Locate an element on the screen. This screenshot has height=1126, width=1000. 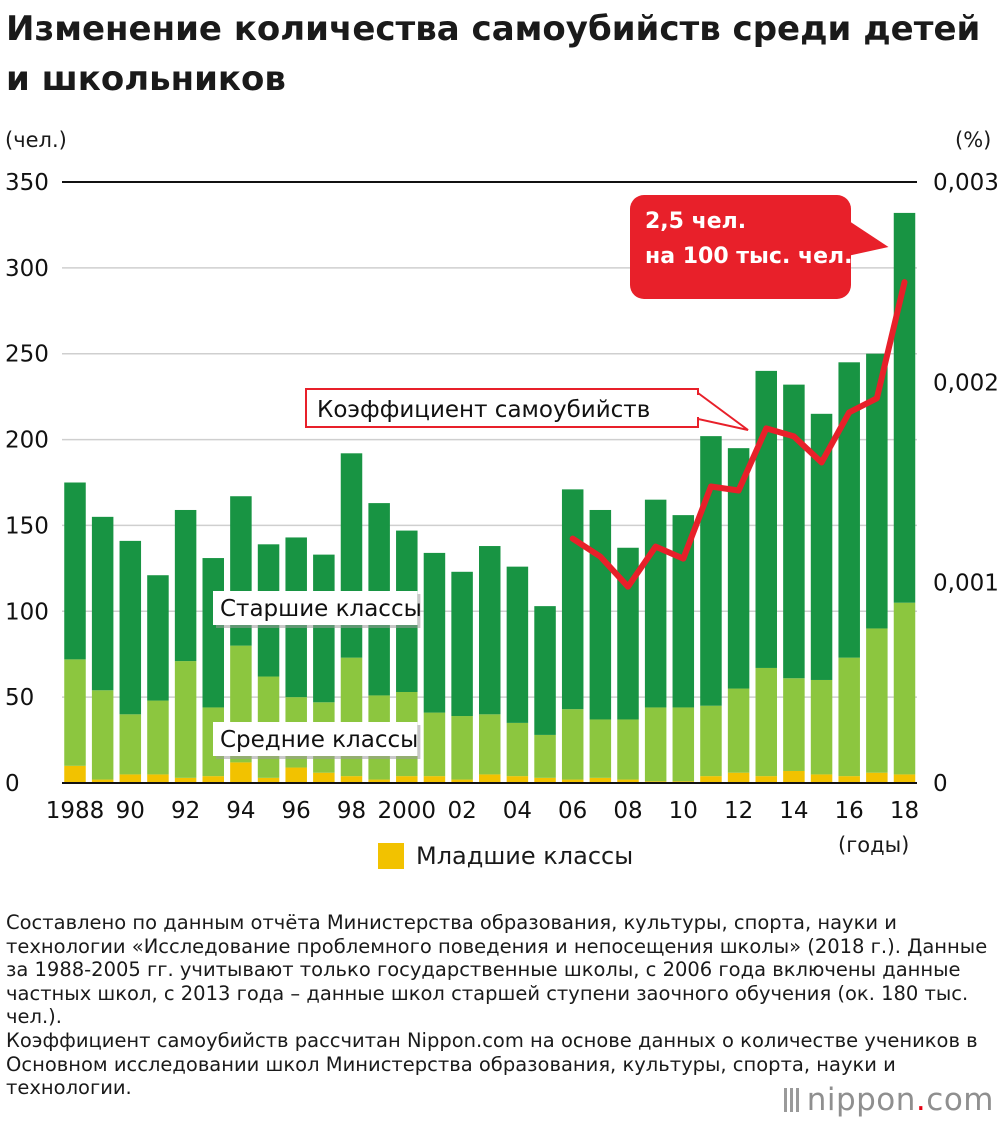
left-axis-unit: (чел.) is located at coordinates (36, 140).